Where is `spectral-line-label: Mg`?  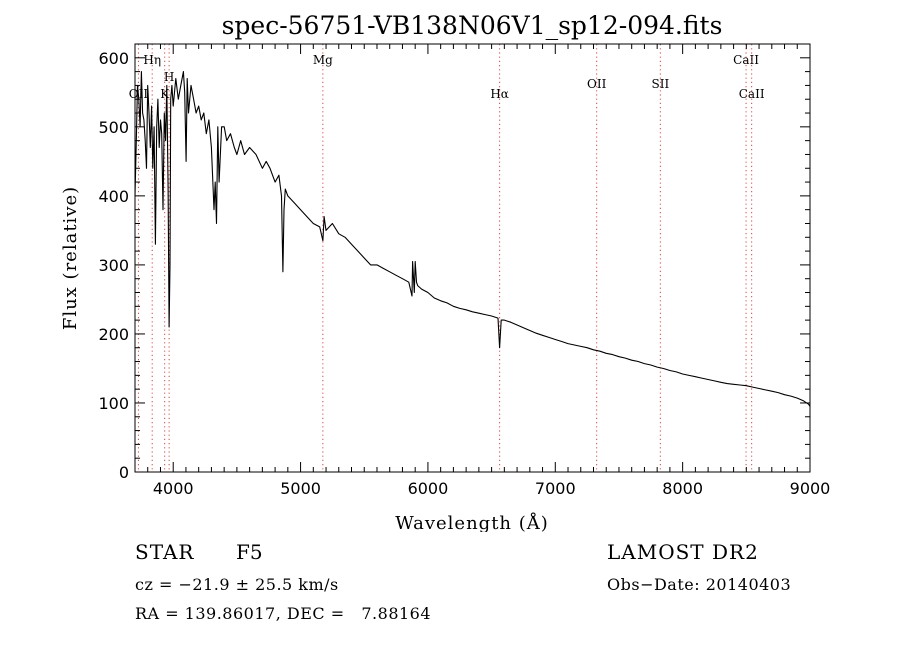 spectral-line-label: Mg is located at coordinates (323, 60).